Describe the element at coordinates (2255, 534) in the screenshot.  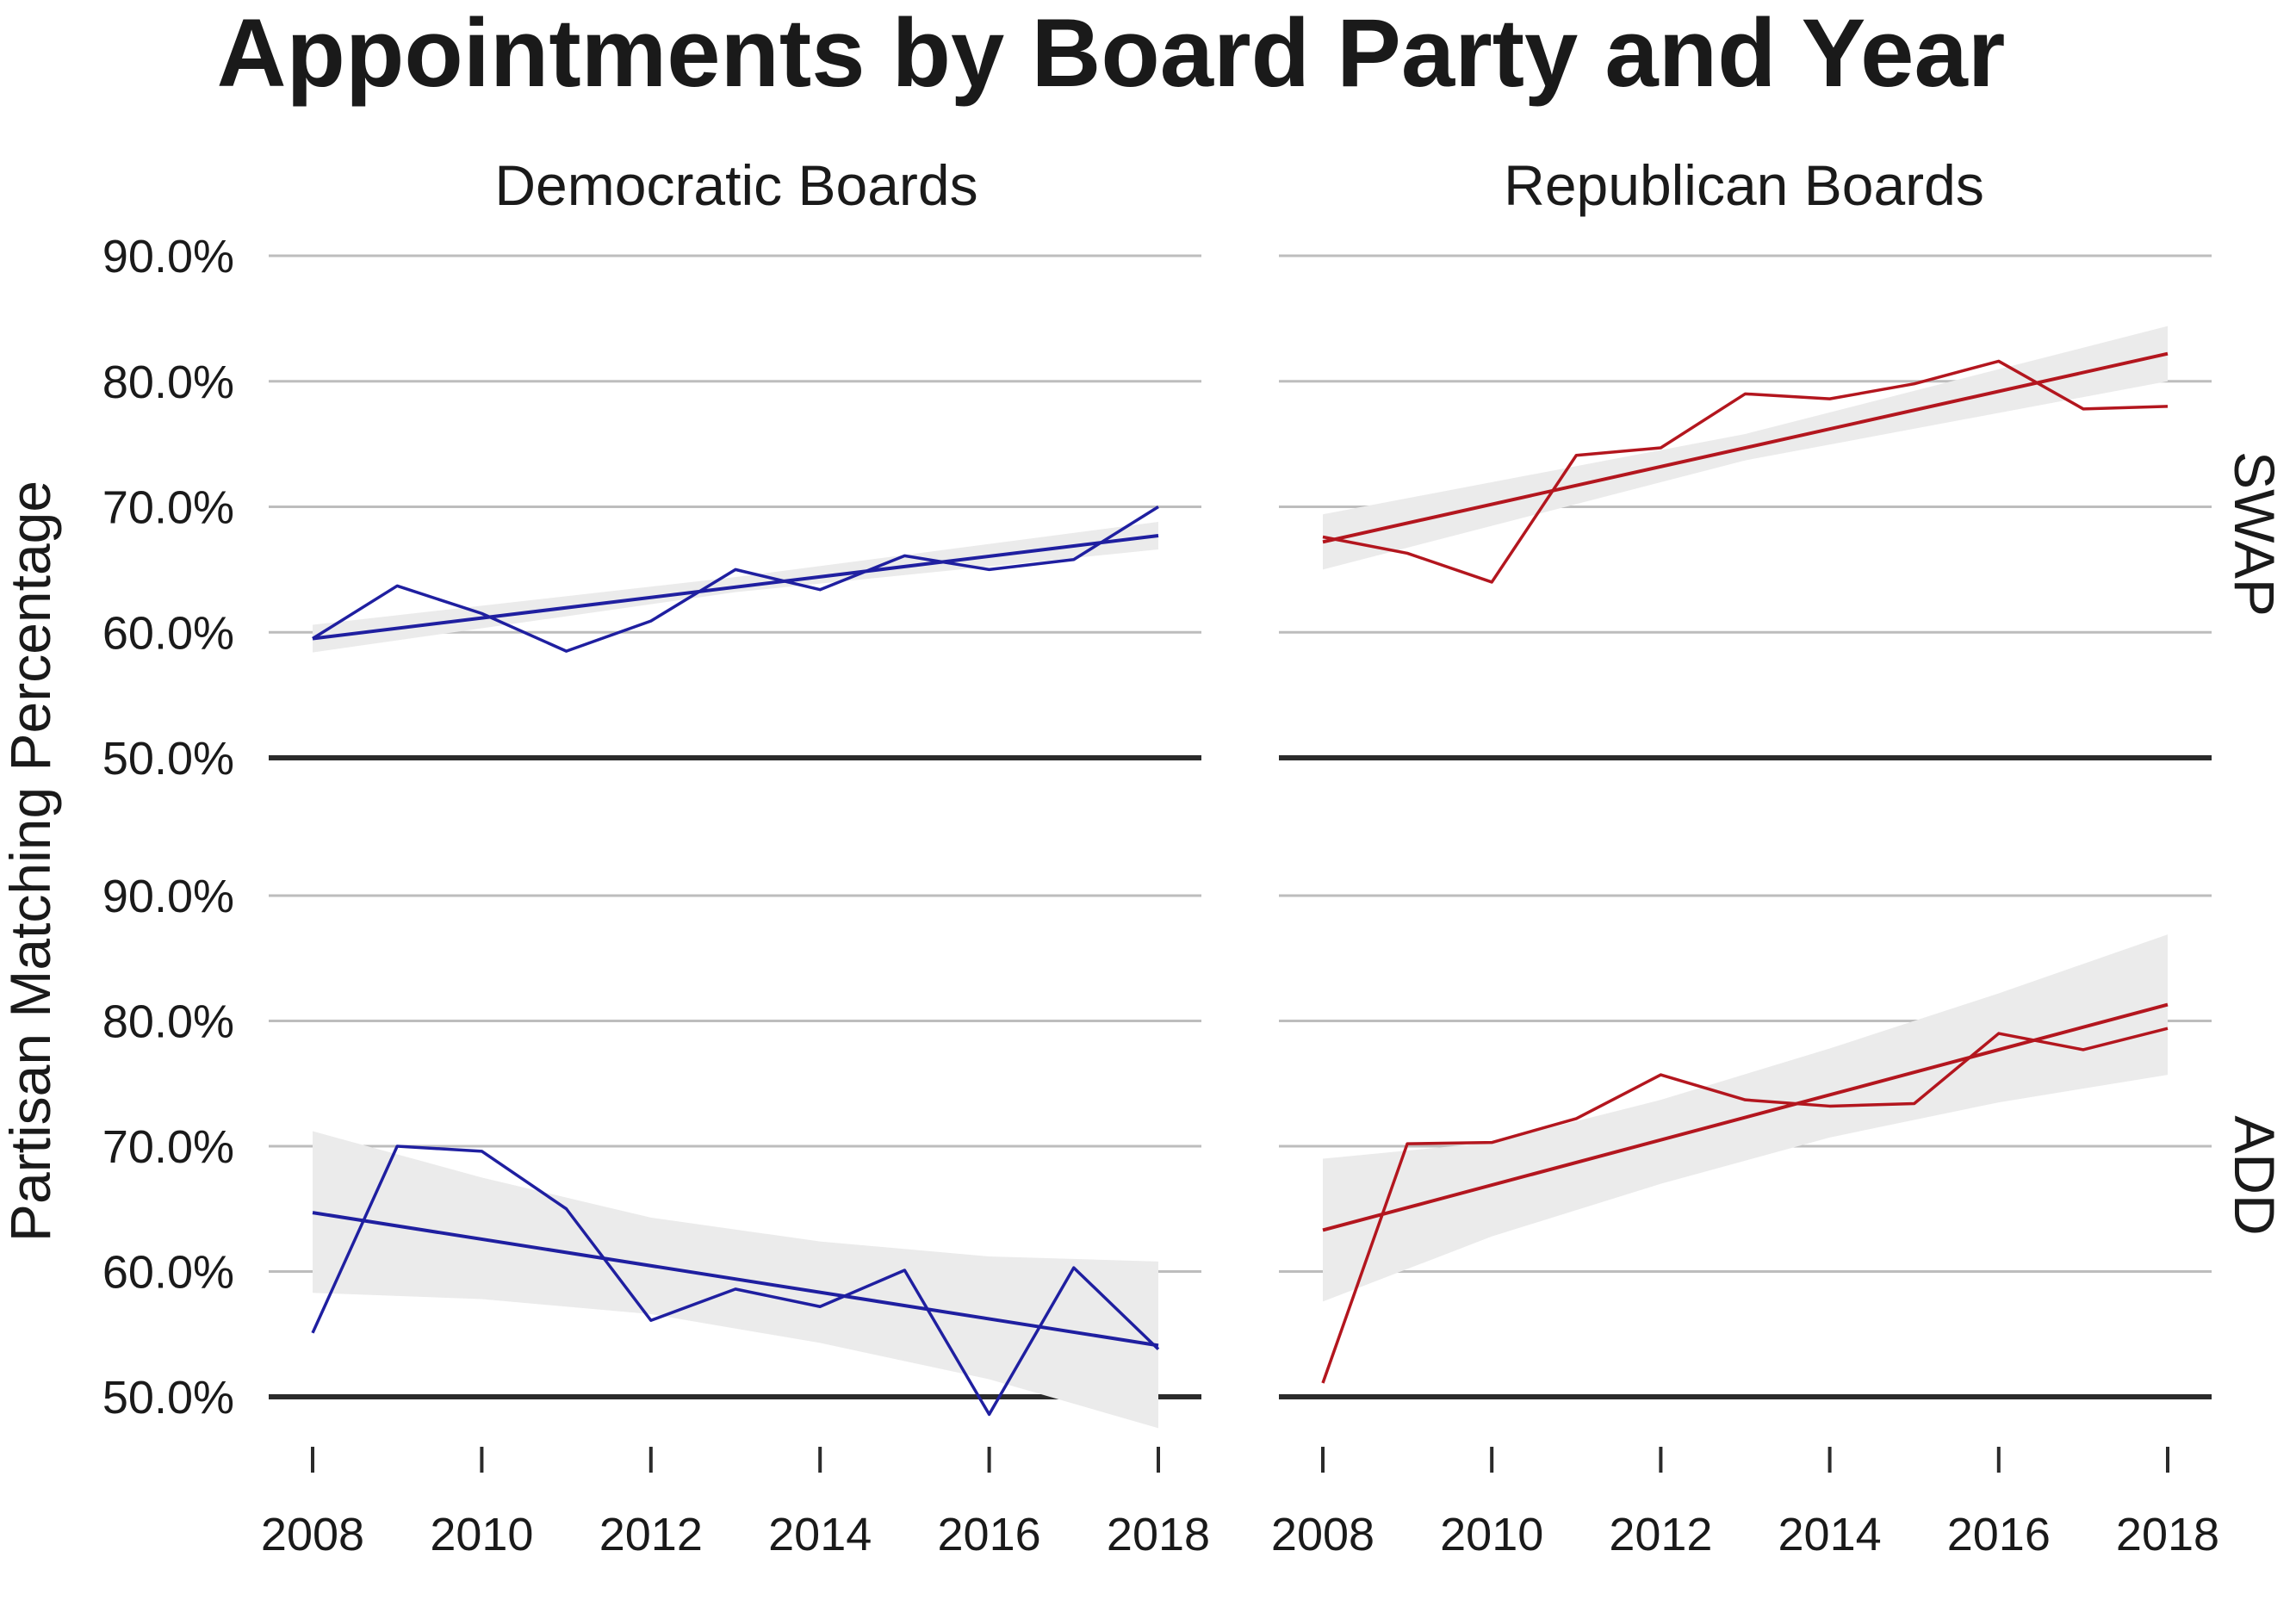
I see `row-label-swap: SWAP` at that location.